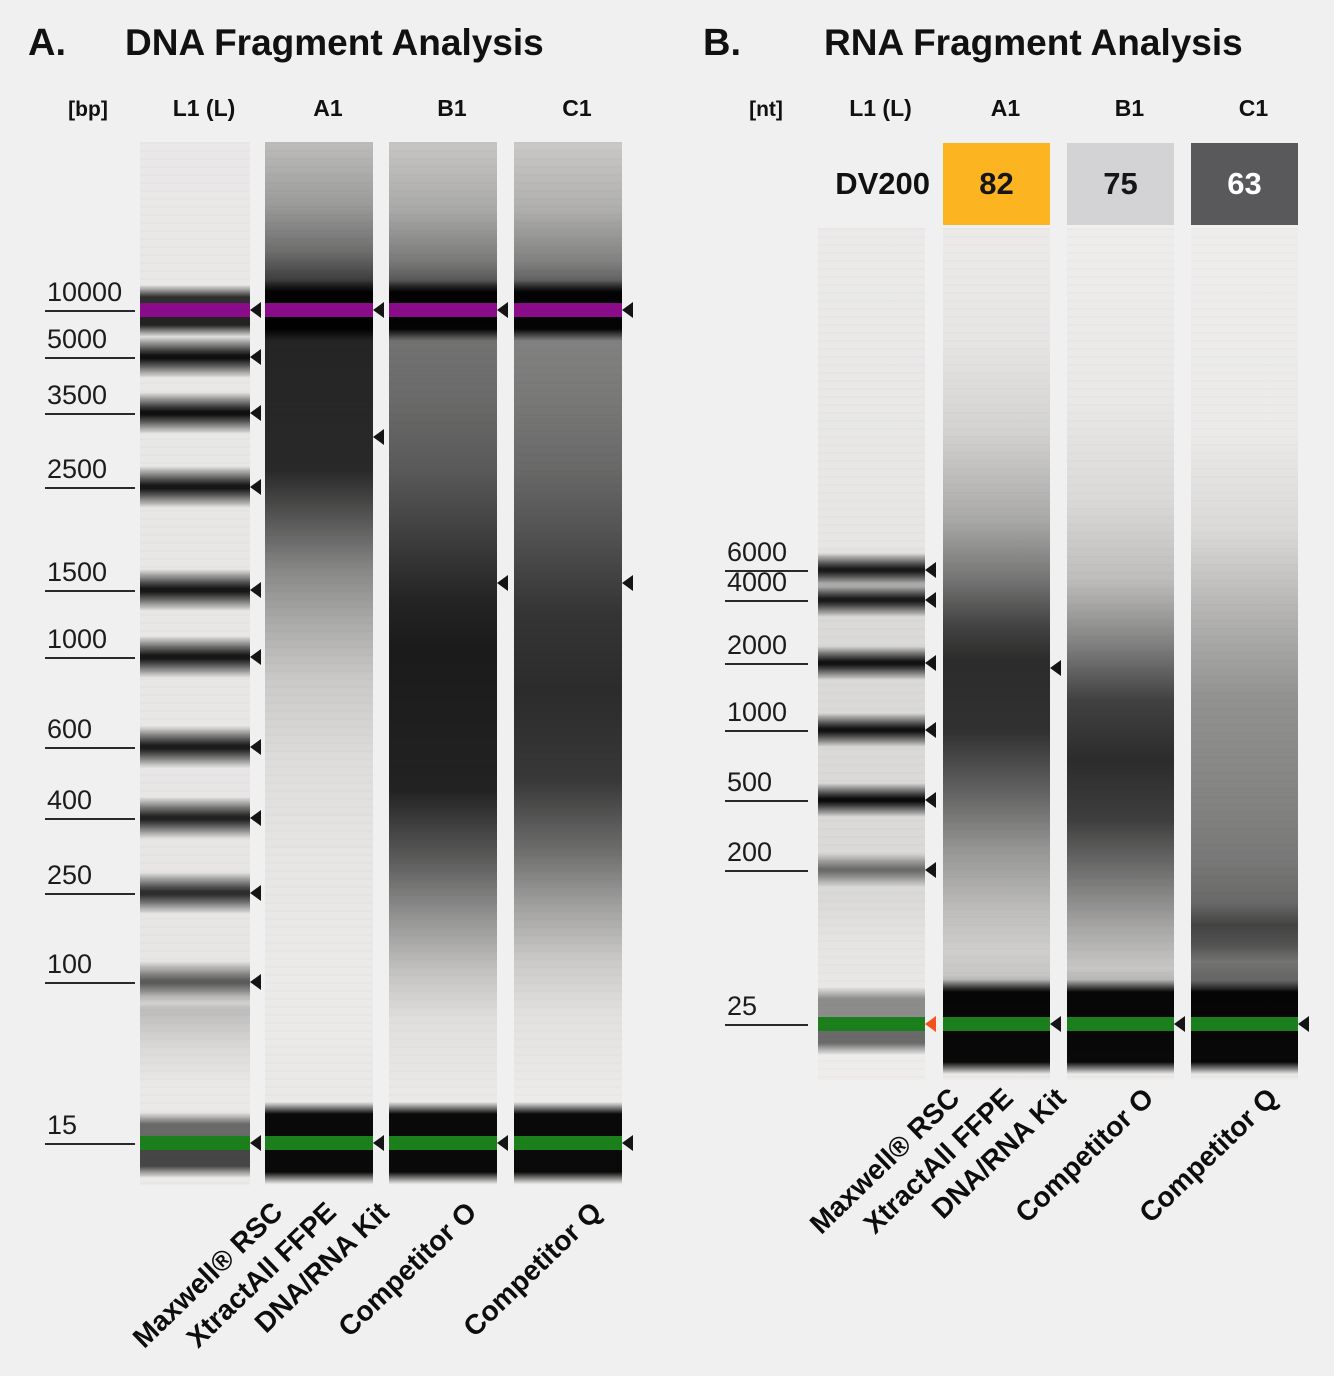  I want to click on column-header-B-L1 (L): L1 (L), so click(880, 108).